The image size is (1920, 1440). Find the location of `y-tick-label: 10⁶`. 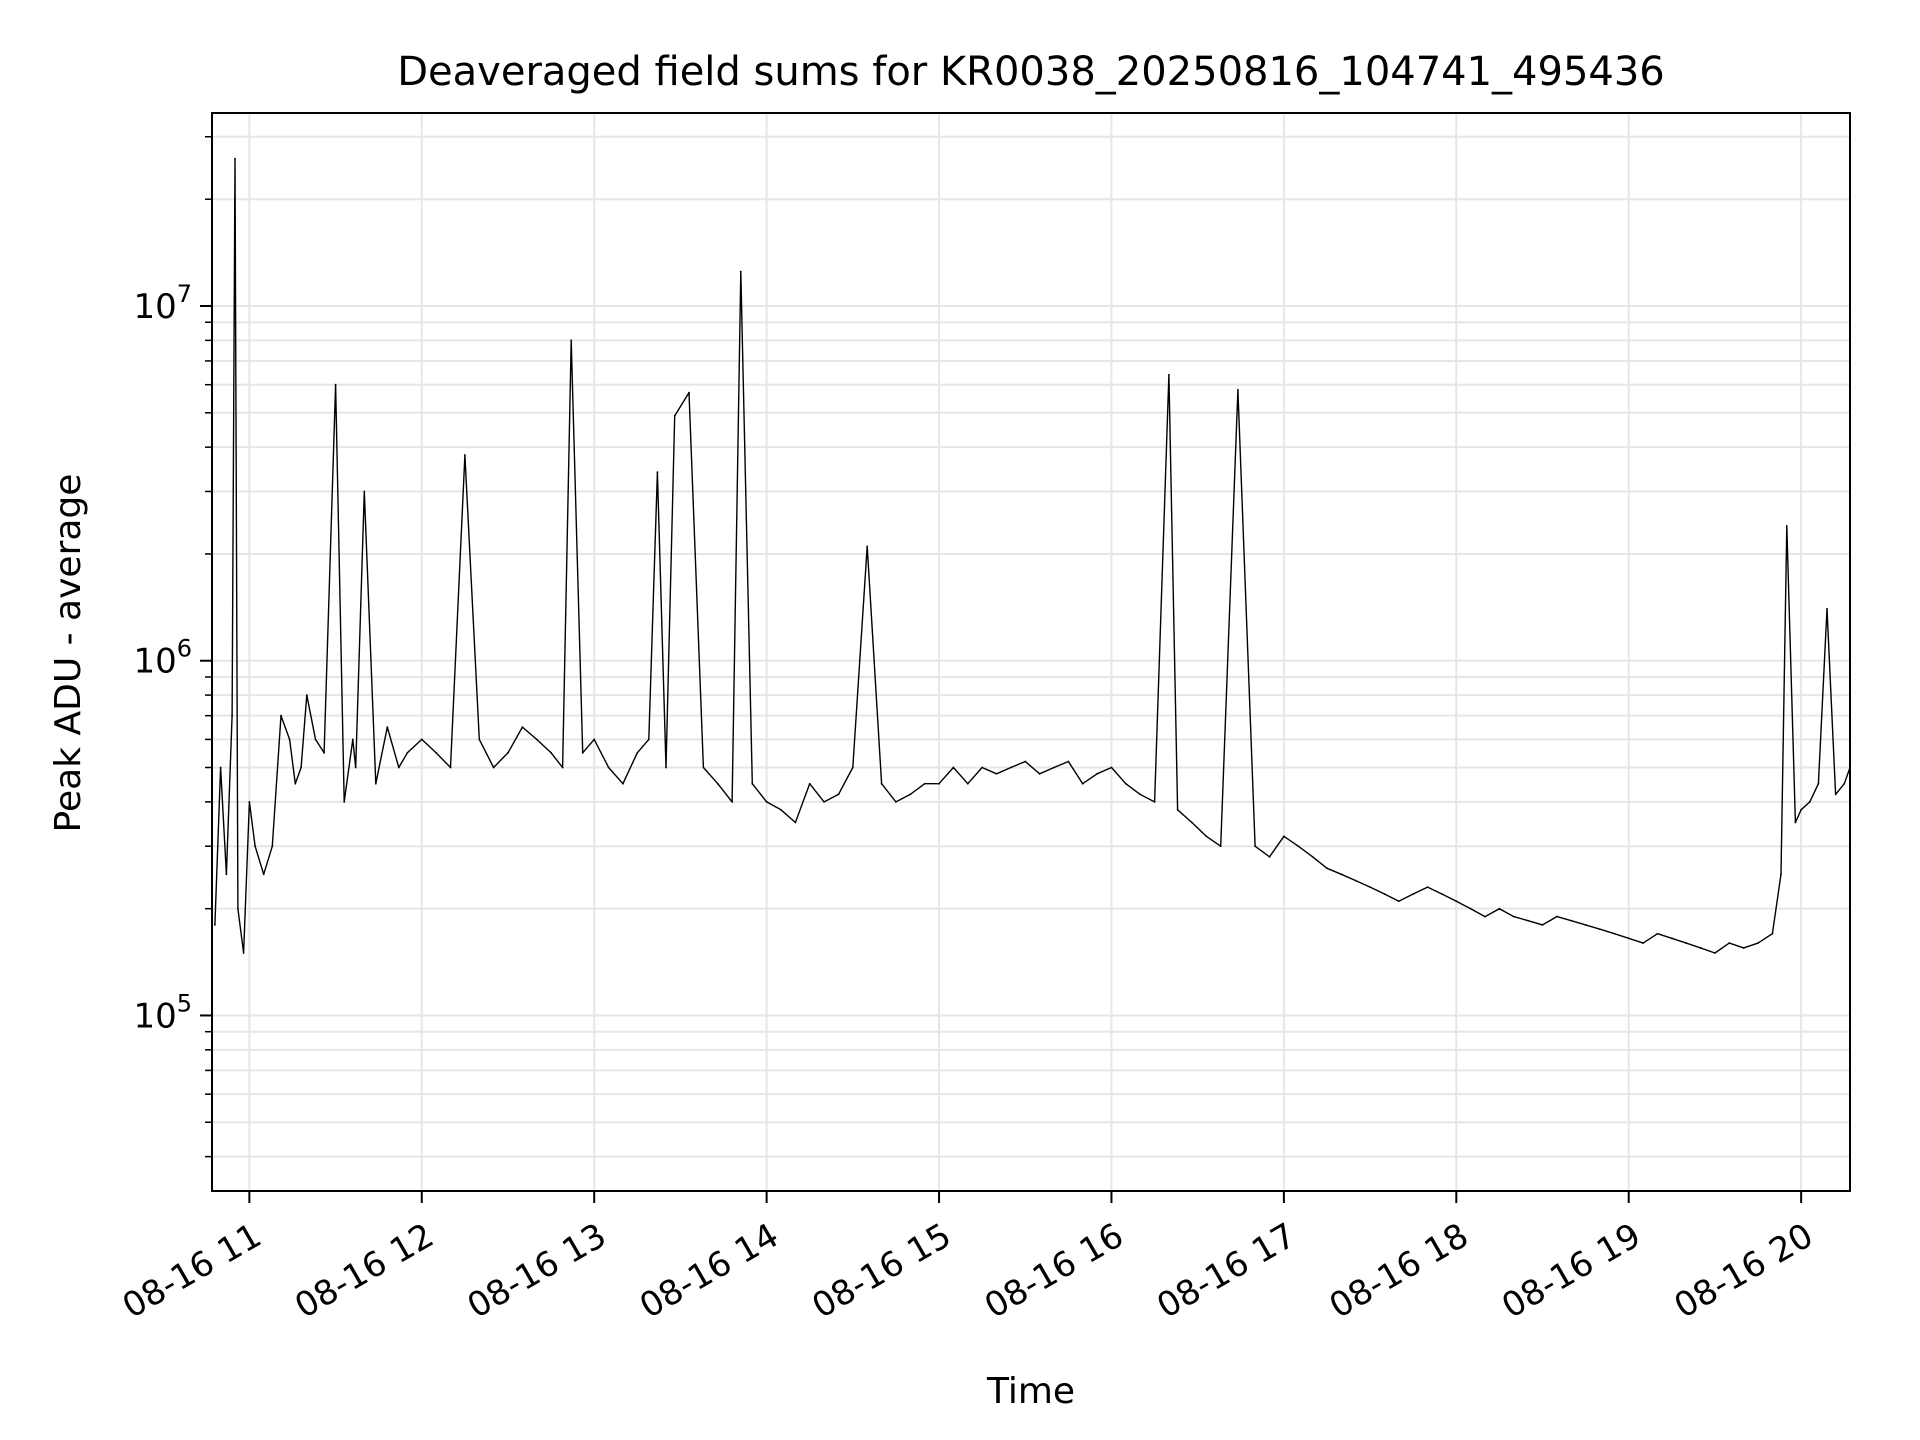

y-tick-label: 10⁶ is located at coordinates (162, 658).